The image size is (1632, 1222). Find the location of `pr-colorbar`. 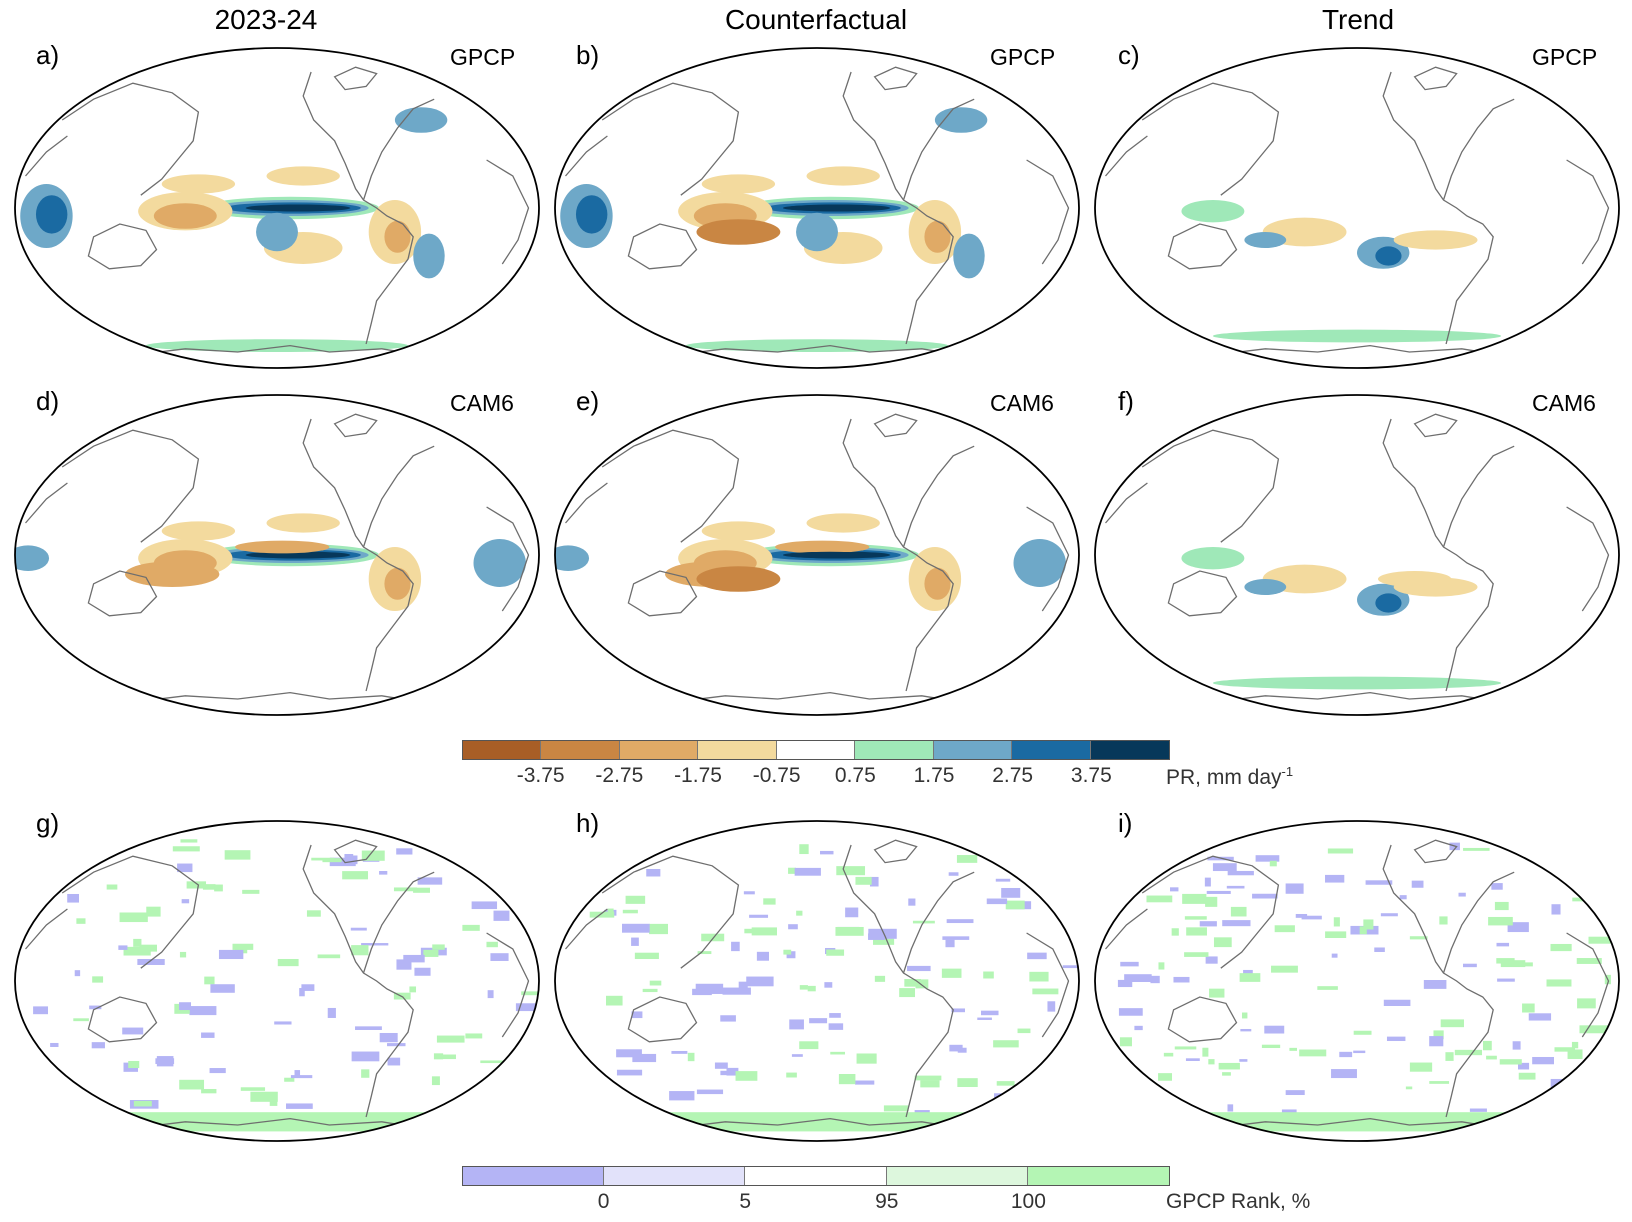

pr-colorbar is located at coordinates (816, 750).